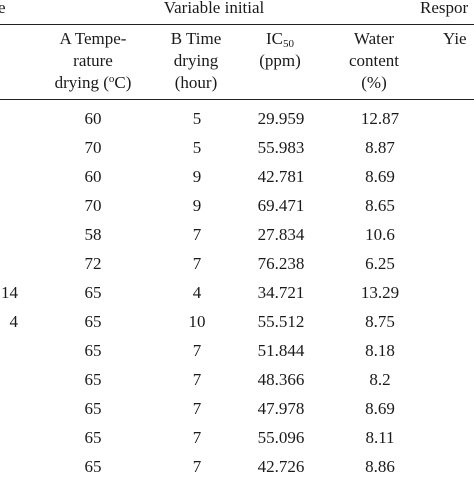 The height and width of the screenshot is (477, 474). What do you see at coordinates (281, 176) in the screenshot?
I see `cell-ic50: 42.781` at bounding box center [281, 176].